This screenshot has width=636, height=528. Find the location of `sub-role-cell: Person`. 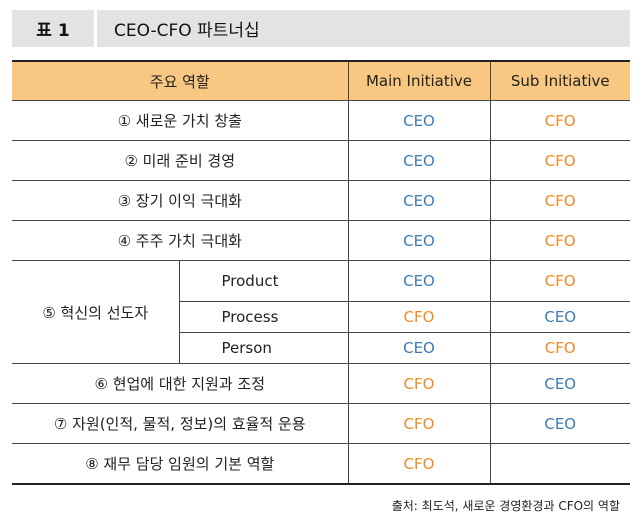

sub-role-cell: Person is located at coordinates (264, 348).